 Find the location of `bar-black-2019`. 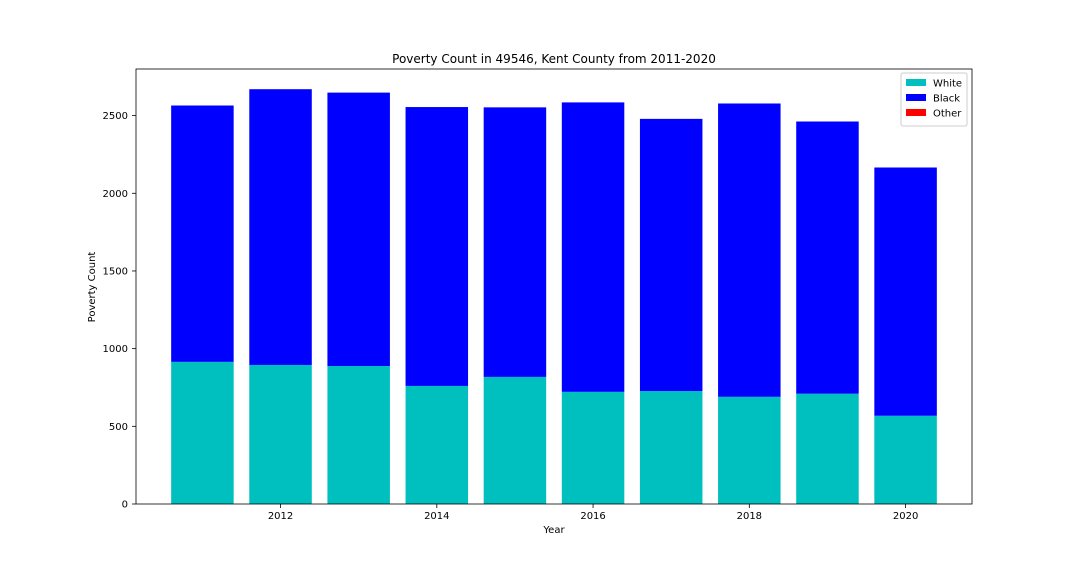

bar-black-2019 is located at coordinates (827, 257).